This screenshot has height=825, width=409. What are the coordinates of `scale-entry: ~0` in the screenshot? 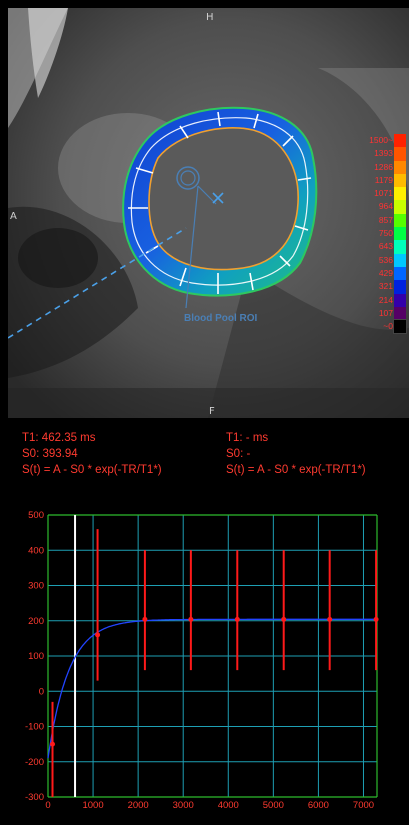 It's located at (387, 327).